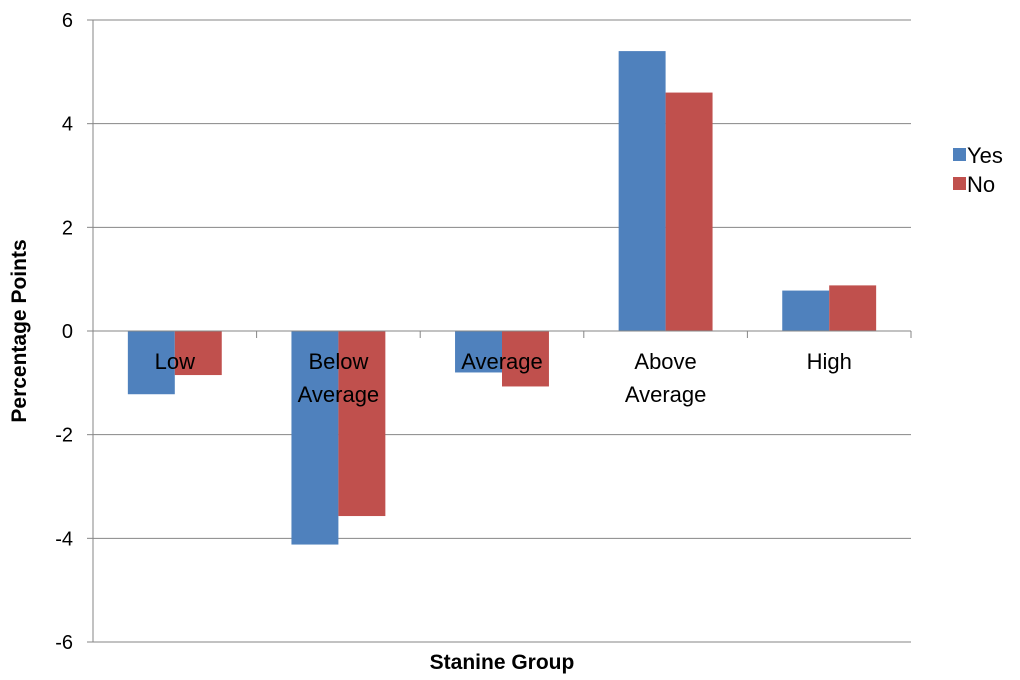  Describe the element at coordinates (829, 361) in the screenshot. I see `category-label: High` at that location.